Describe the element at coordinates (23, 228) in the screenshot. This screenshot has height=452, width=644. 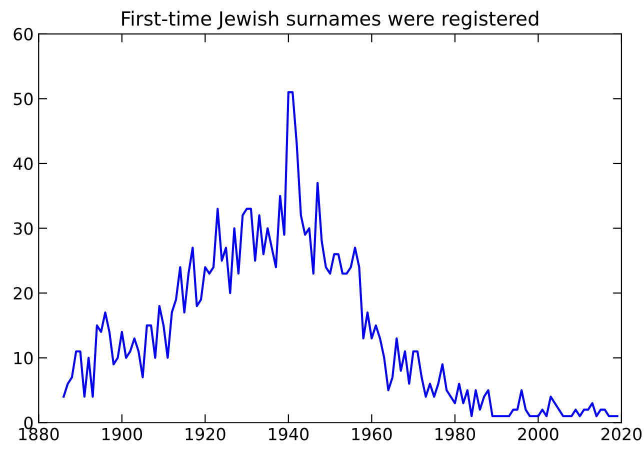
I see `y-tick-label: 30` at that location.